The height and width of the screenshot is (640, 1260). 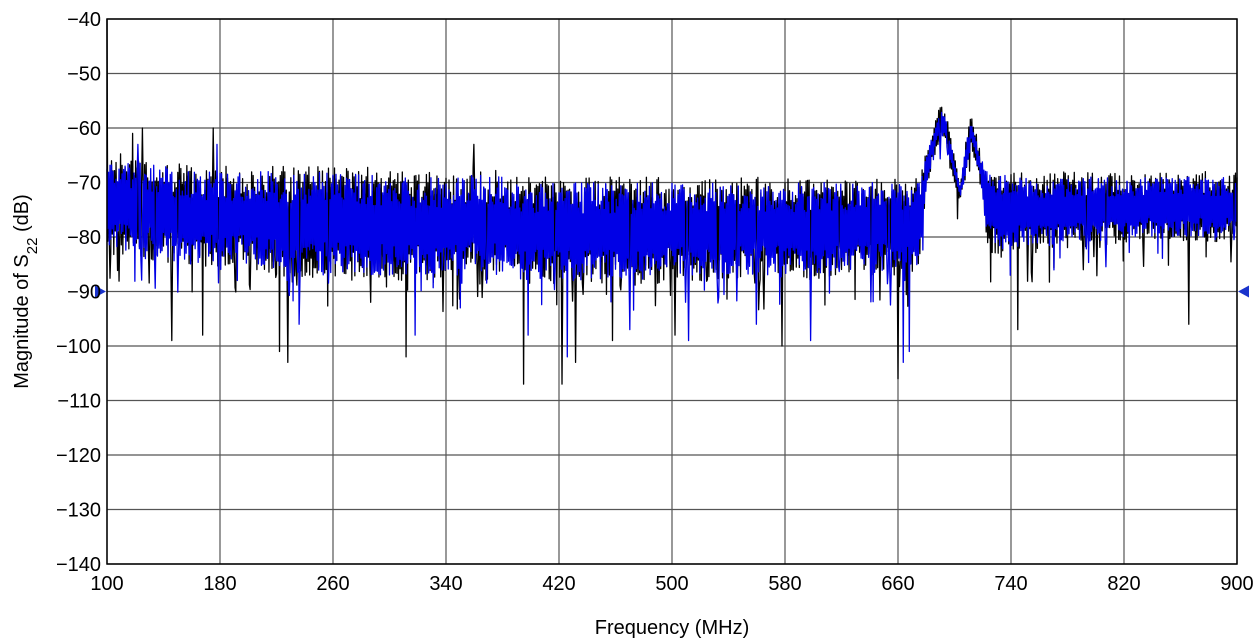 What do you see at coordinates (84, 293) in the screenshot?
I see `y-tick-label-5: −90` at bounding box center [84, 293].